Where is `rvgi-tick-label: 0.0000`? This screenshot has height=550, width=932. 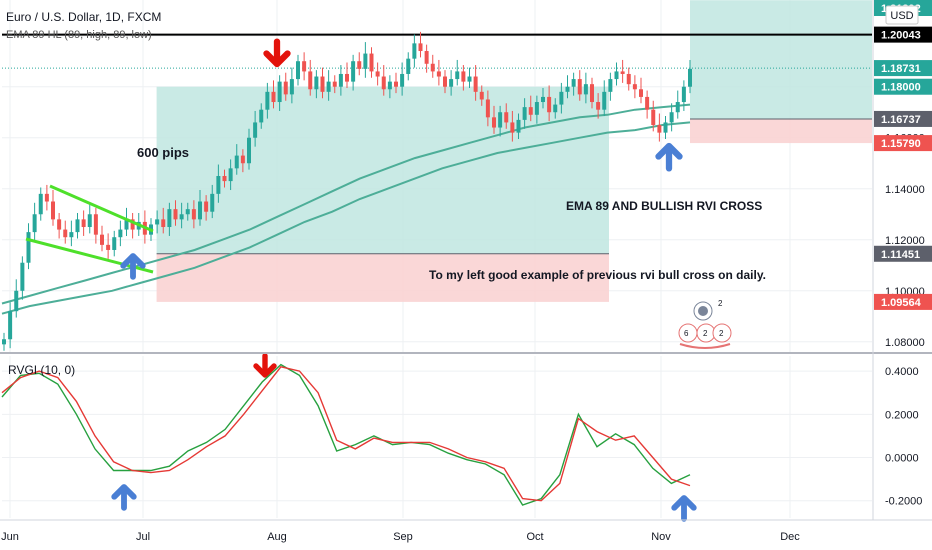 rvgi-tick-label: 0.0000 is located at coordinates (902, 459).